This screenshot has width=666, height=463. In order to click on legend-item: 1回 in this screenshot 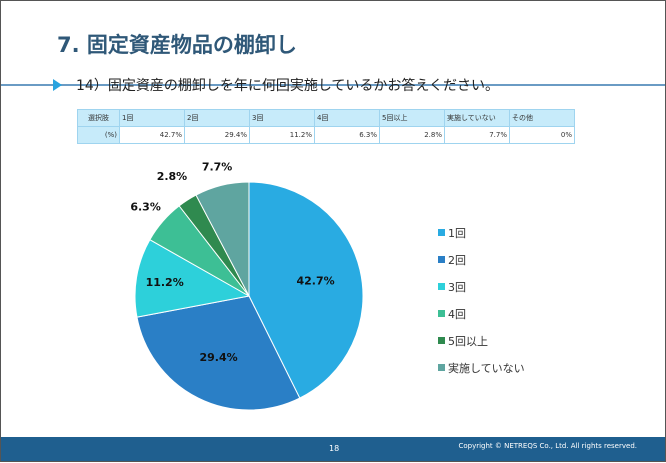, I will do `click(481, 232)`.